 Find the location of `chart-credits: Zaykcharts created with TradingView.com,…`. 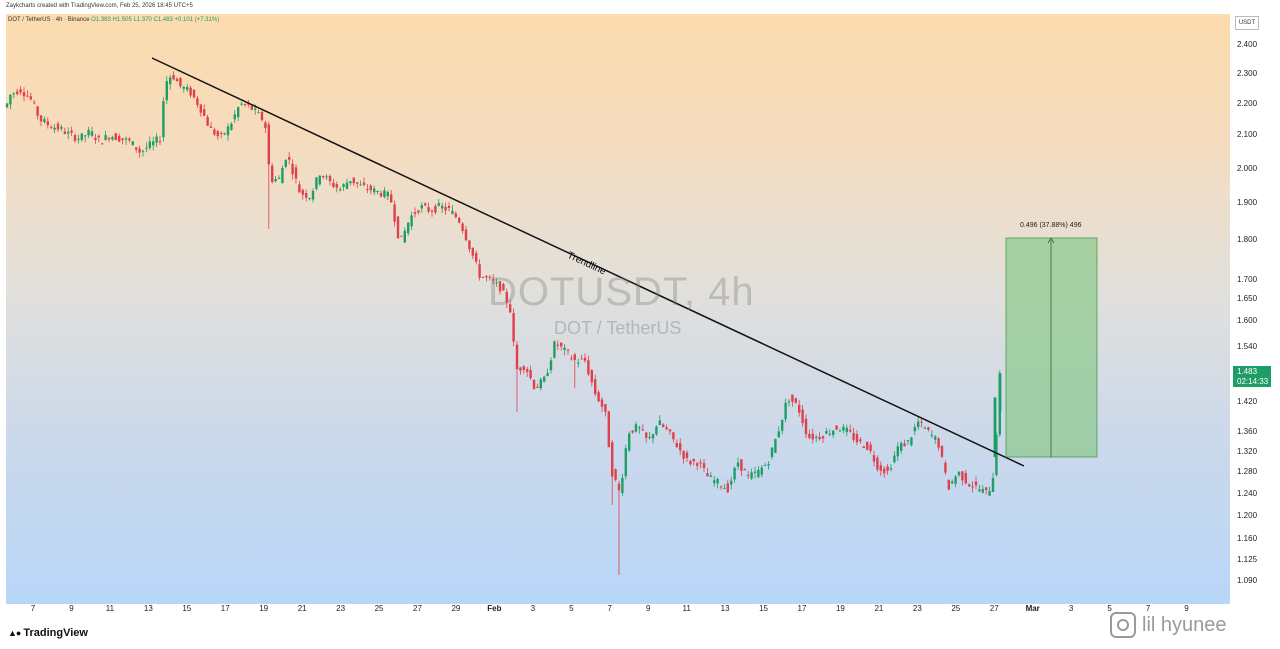

chart-credits: Zaykcharts created with TradingView.com,… is located at coordinates (99, 6).